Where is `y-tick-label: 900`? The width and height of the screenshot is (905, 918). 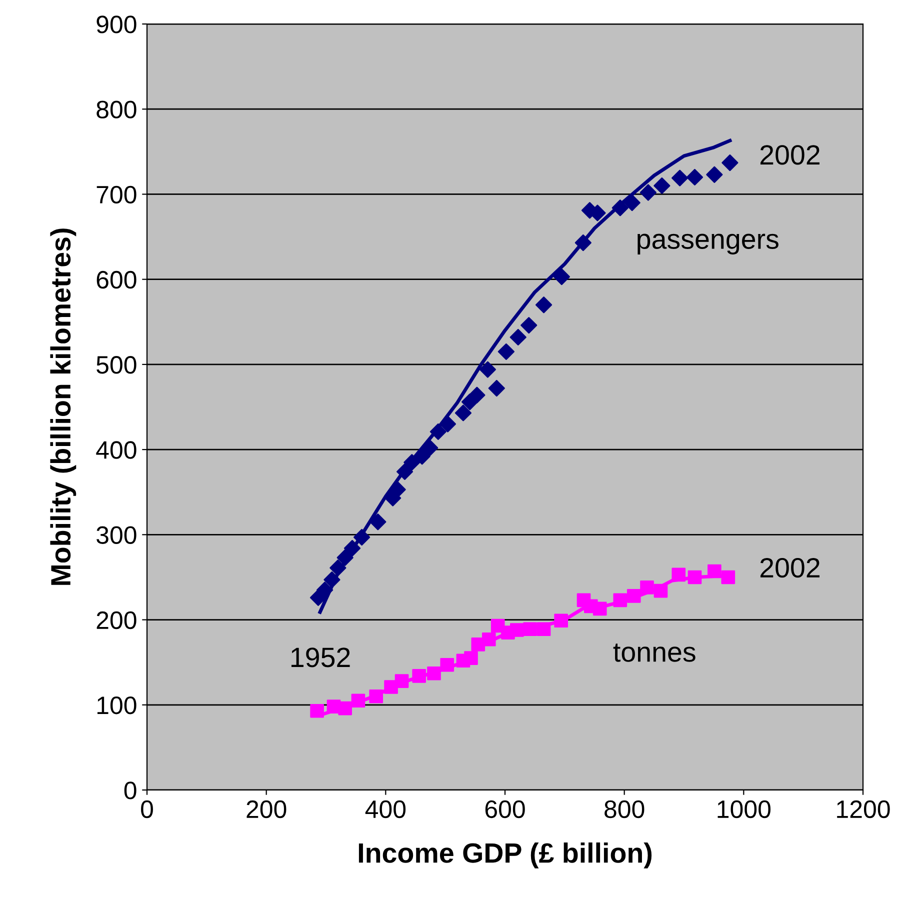
y-tick-label: 900 is located at coordinates (116, 25).